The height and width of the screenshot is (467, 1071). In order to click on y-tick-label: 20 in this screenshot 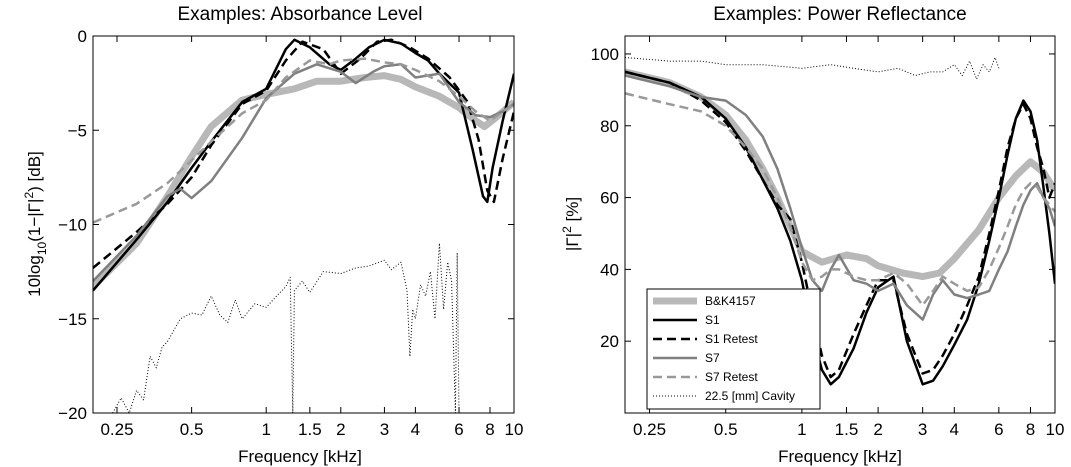, I will do `click(609, 341)`.